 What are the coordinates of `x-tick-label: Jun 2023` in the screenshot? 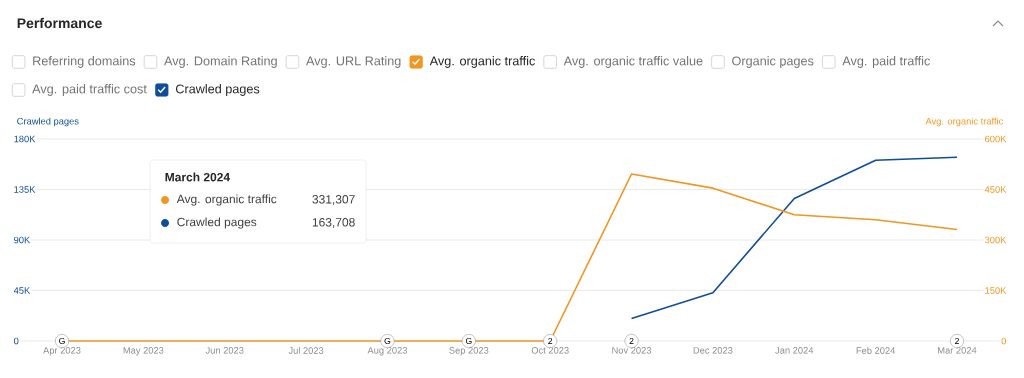 It's located at (224, 350).